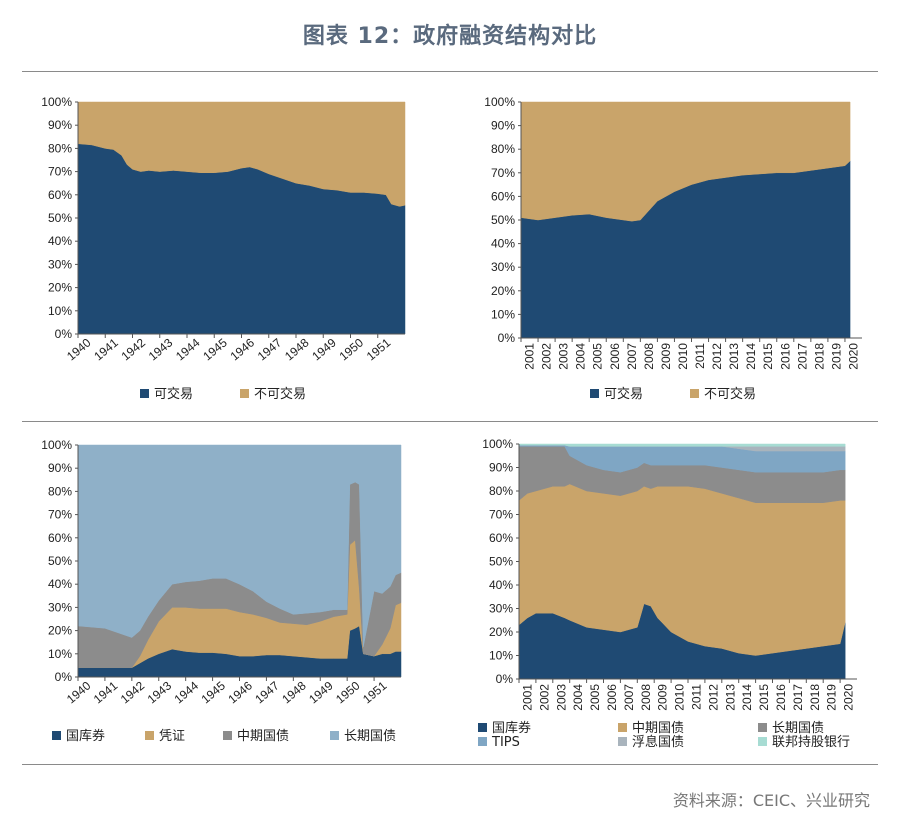  Describe the element at coordinates (819, 356) in the screenshot. I see `x-tick-label: 2018` at that location.